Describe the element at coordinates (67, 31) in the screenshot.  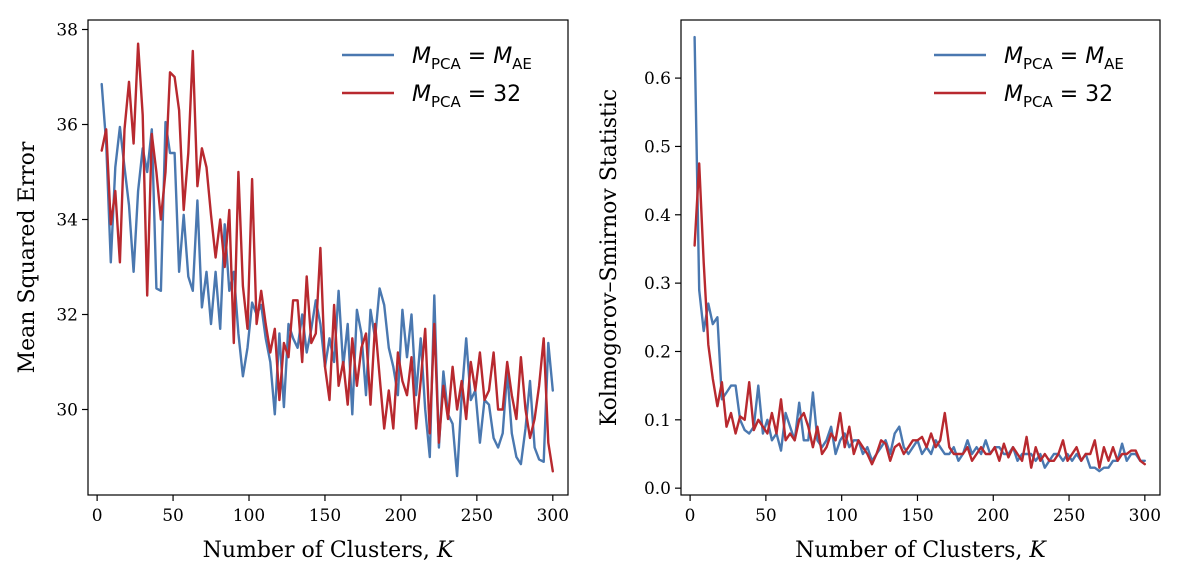
I see `y-tick-label: 38` at that location.